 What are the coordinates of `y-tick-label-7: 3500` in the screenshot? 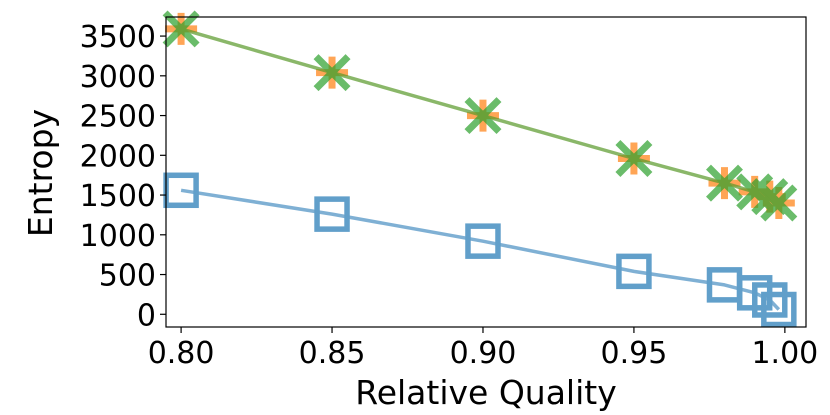 It's located at (118, 37).